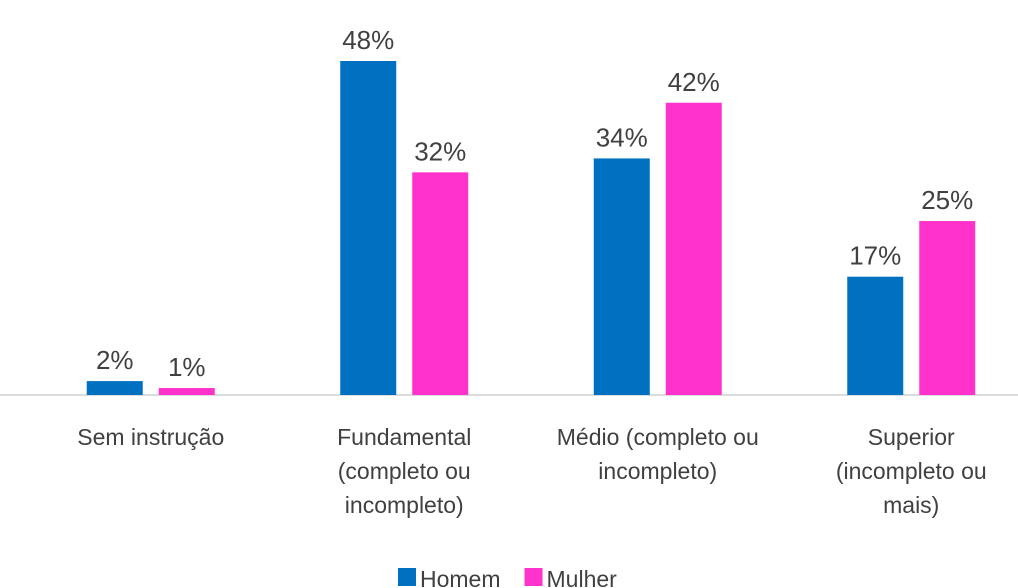  Describe the element at coordinates (460, 577) in the screenshot. I see `legend-label: Homem` at that location.